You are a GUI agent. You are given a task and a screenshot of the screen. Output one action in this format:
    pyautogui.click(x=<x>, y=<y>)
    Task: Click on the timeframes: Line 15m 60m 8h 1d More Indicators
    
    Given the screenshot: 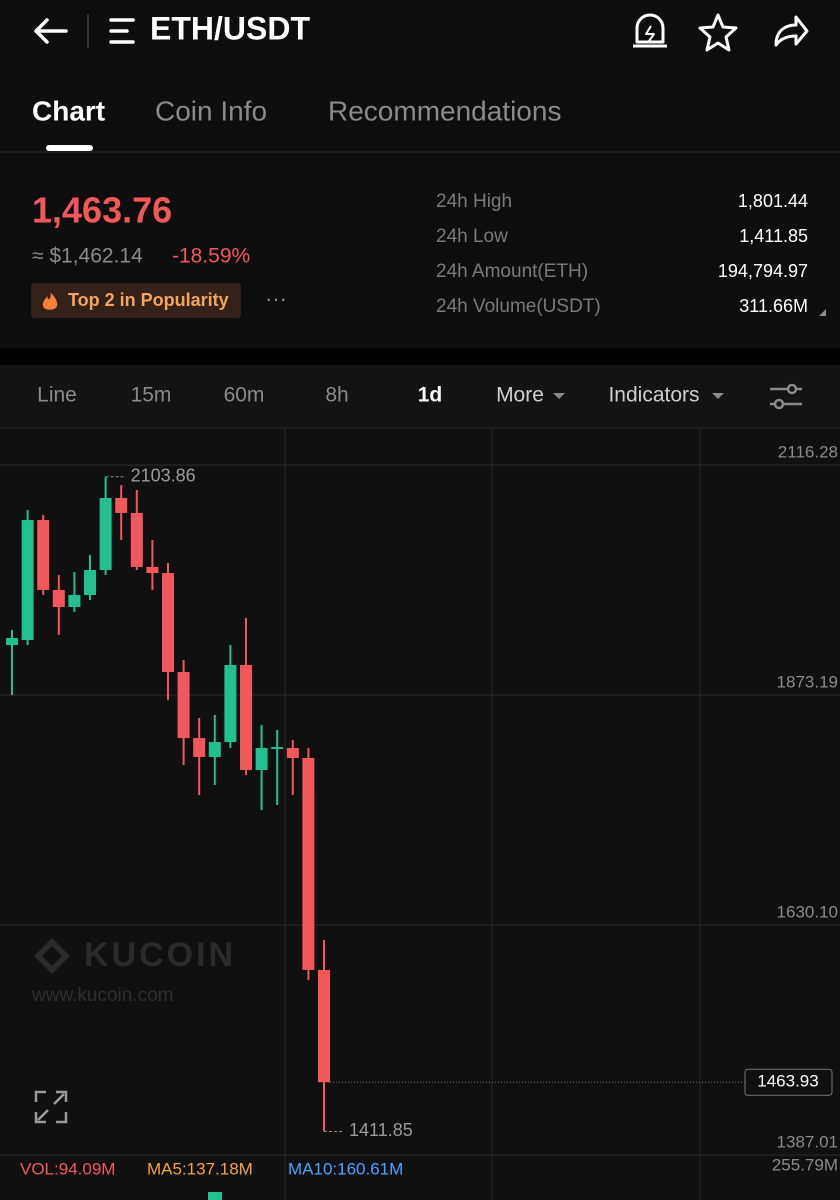 What is the action you would take?
    pyautogui.click(x=368, y=395)
    